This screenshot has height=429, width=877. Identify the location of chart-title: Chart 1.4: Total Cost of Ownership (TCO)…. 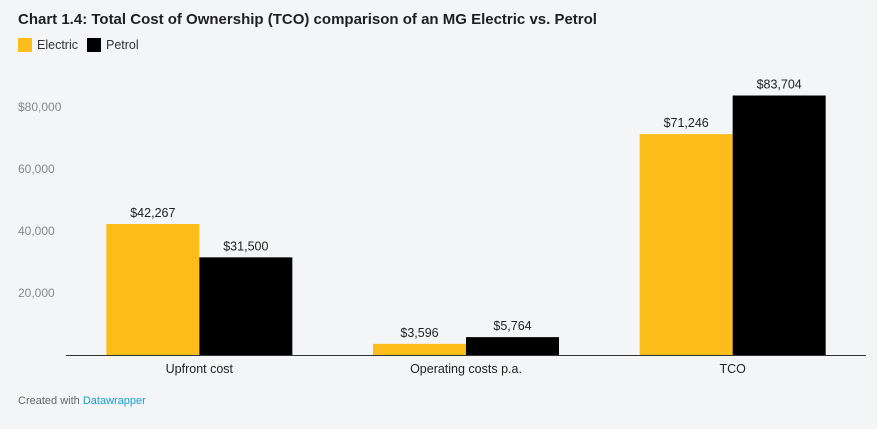
(307, 19).